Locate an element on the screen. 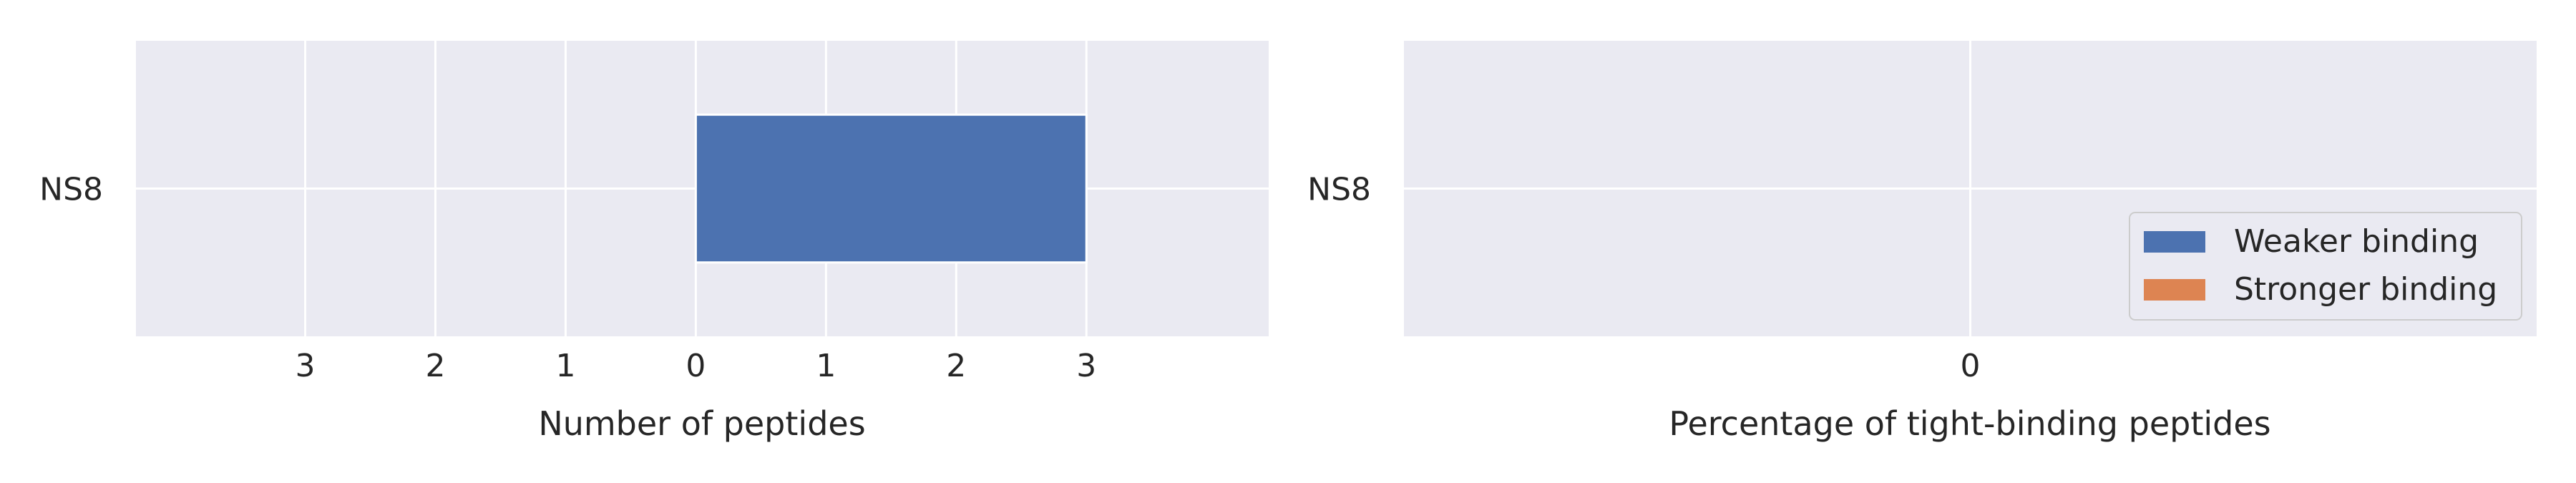 Image resolution: width=2576 pixels, height=483 pixels. legend: Weaker binding Stronger binding is located at coordinates (2325, 266).